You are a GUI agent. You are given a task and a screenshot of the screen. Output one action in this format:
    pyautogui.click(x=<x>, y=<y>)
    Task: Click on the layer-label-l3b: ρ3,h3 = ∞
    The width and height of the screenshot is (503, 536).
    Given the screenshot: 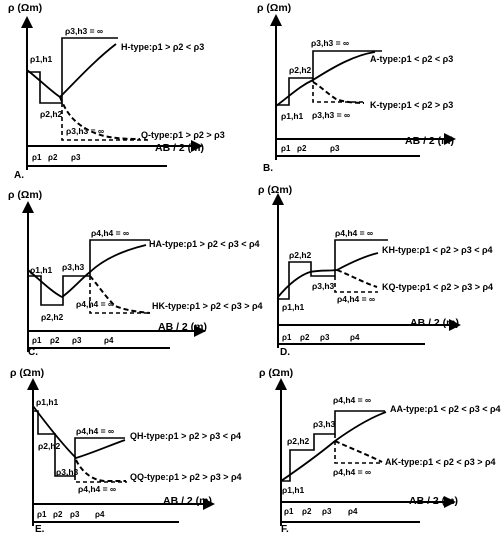 What is the action you would take?
    pyautogui.click(x=85, y=131)
    